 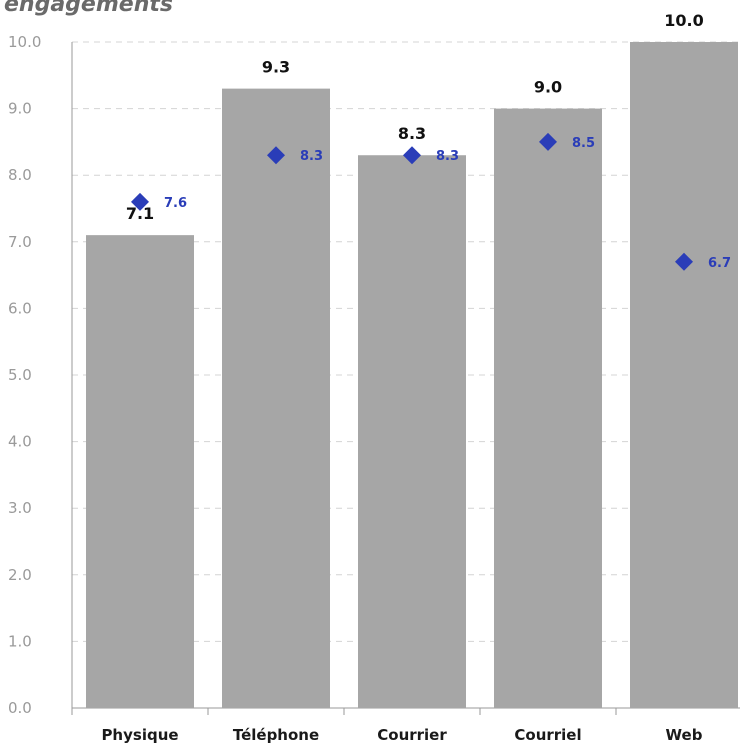 I want to click on marker-value-label: 7.6, so click(x=175, y=203).